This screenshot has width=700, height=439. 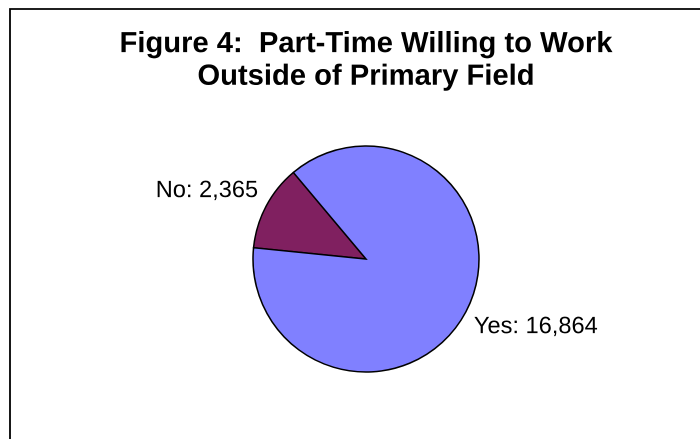 I want to click on slice-label: Yes: 16,864, so click(x=536, y=326).